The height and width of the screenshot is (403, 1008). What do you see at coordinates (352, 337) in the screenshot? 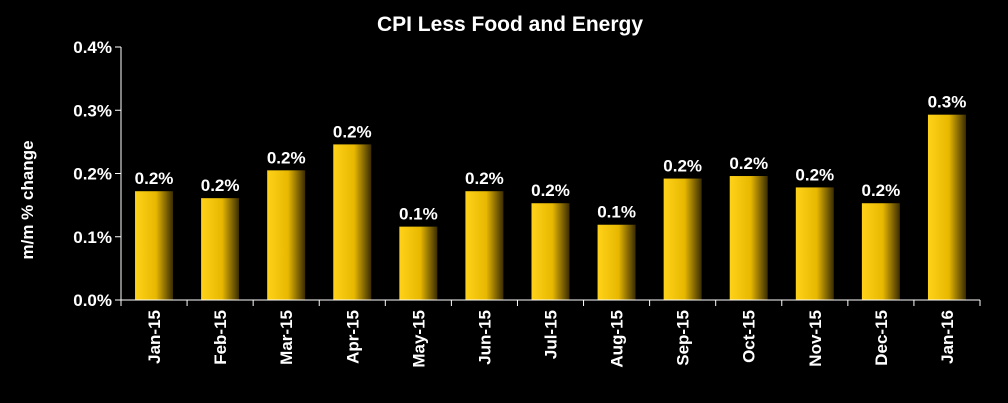
I see `x-tick-label: Apr-15` at bounding box center [352, 337].